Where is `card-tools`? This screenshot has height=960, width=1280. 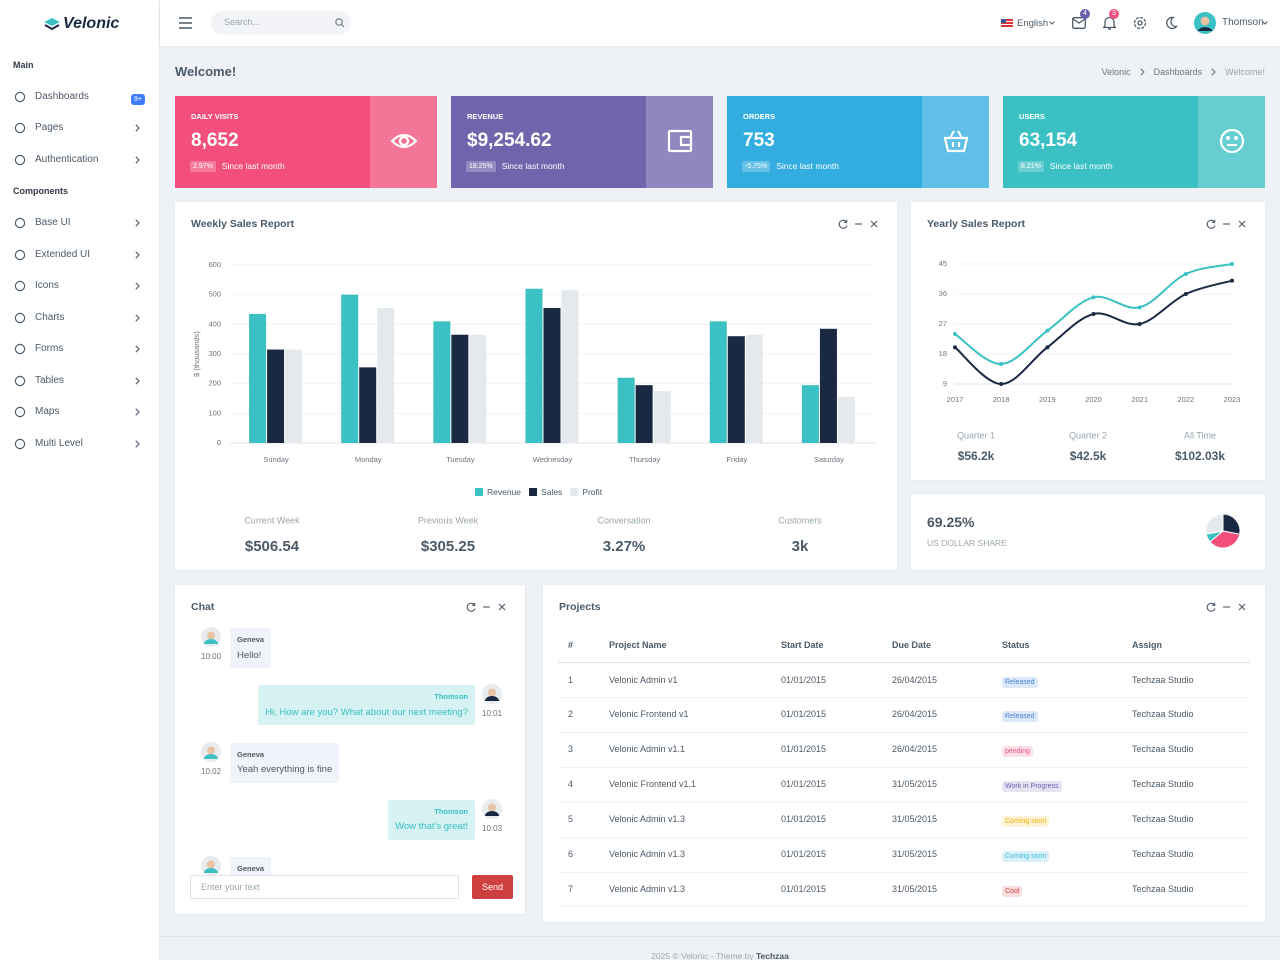 card-tools is located at coordinates (1226, 607).